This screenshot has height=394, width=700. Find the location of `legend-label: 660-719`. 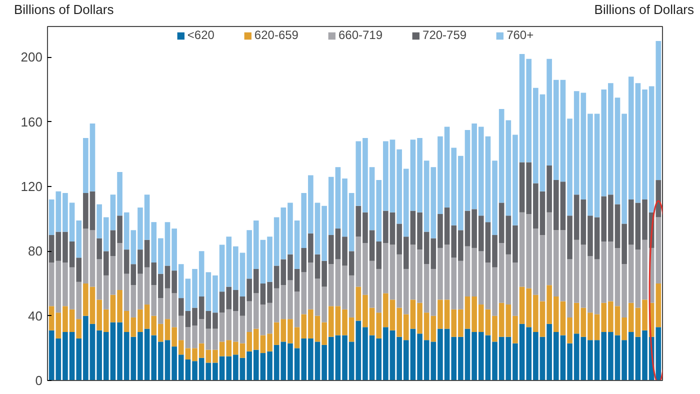

legend-label: 660-719 is located at coordinates (360, 35).